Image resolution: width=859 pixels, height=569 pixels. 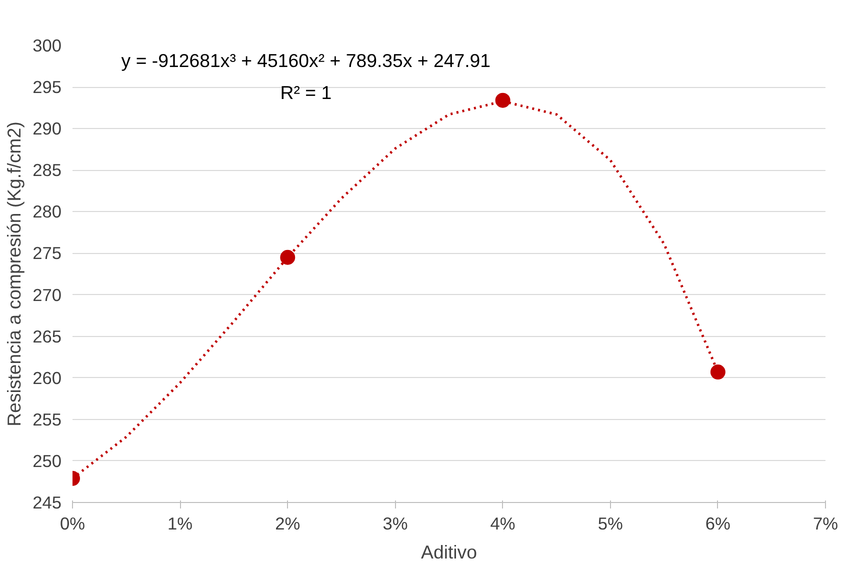 What do you see at coordinates (47, 336) in the screenshot?
I see `y-tick-label: 265` at bounding box center [47, 336].